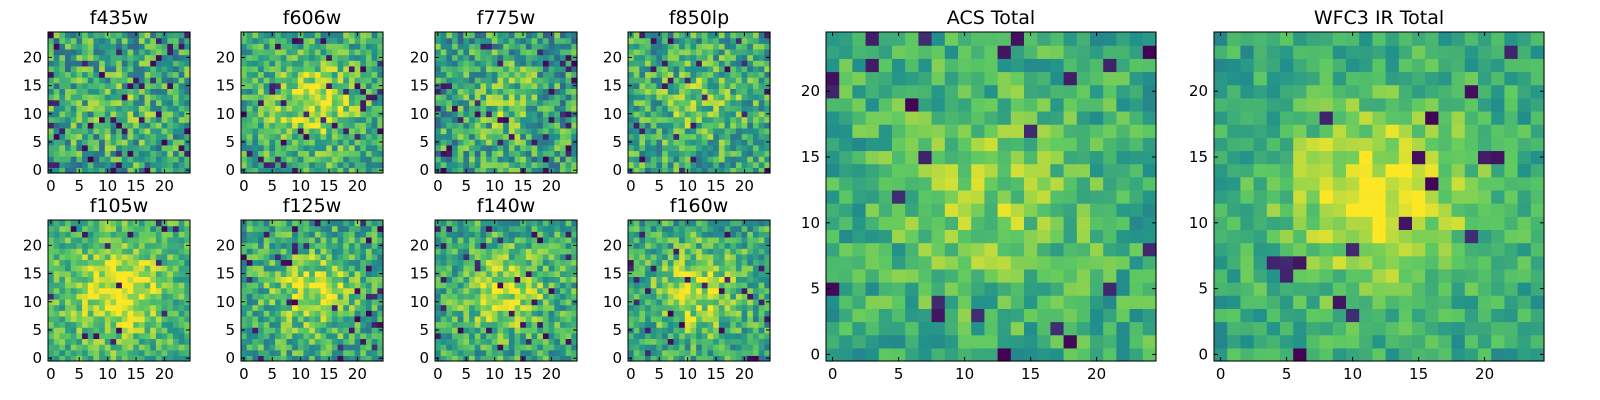  Describe the element at coordinates (424, 330) in the screenshot. I see `y-tick-label: 5` at that location.